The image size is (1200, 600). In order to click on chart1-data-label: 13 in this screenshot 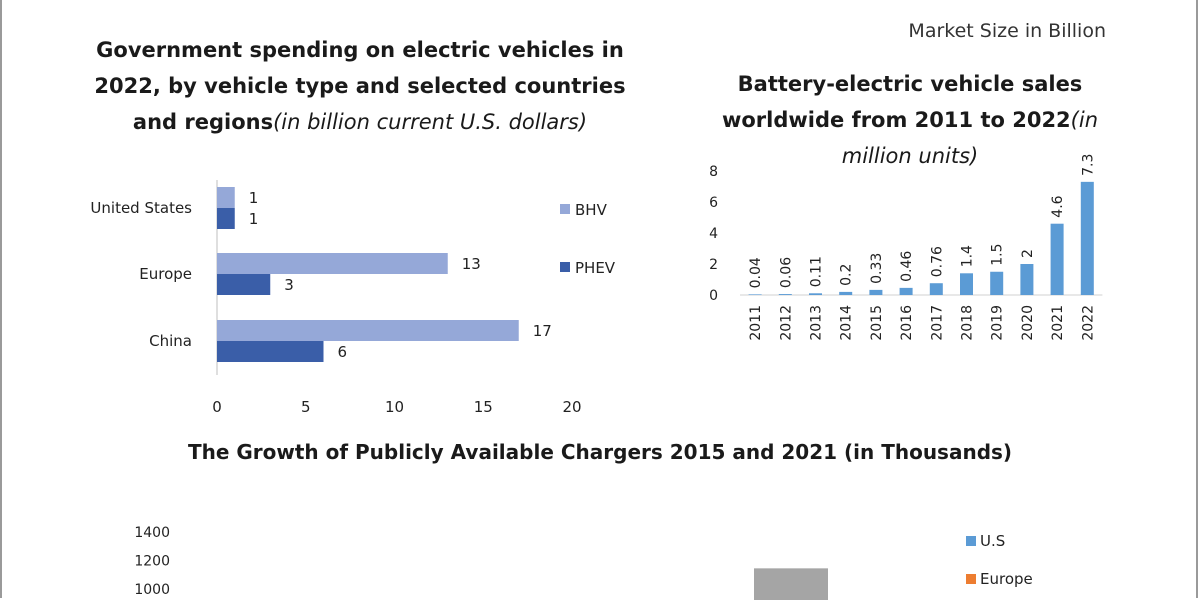, I will do `click(471, 264)`.